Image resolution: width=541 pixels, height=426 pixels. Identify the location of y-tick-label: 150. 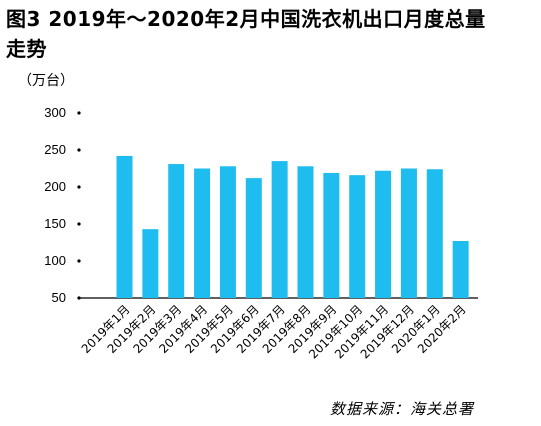
(55, 223).